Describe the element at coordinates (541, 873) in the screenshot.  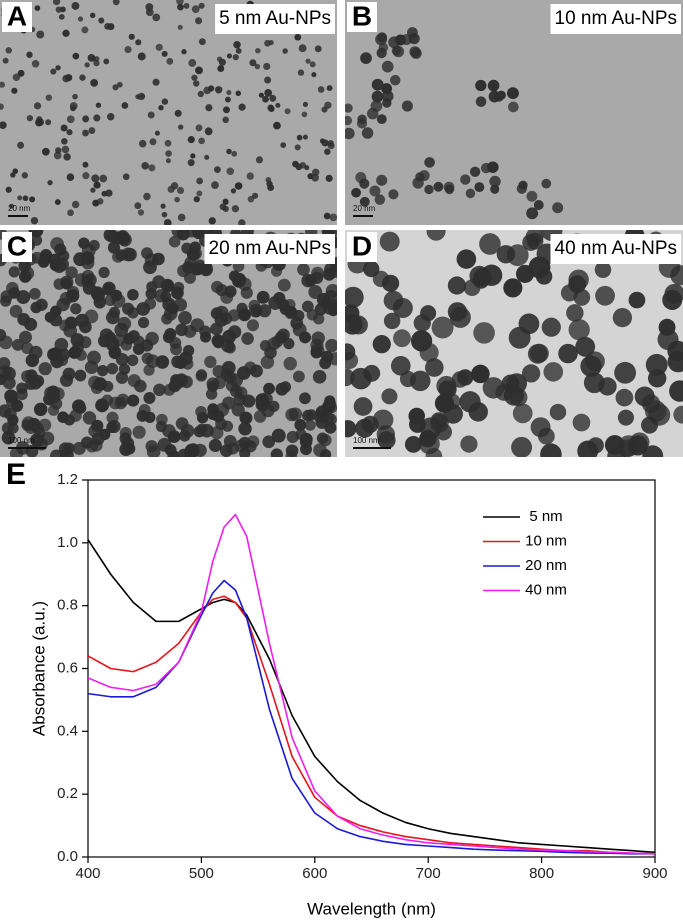
I see `x-tick-label: 800` at that location.